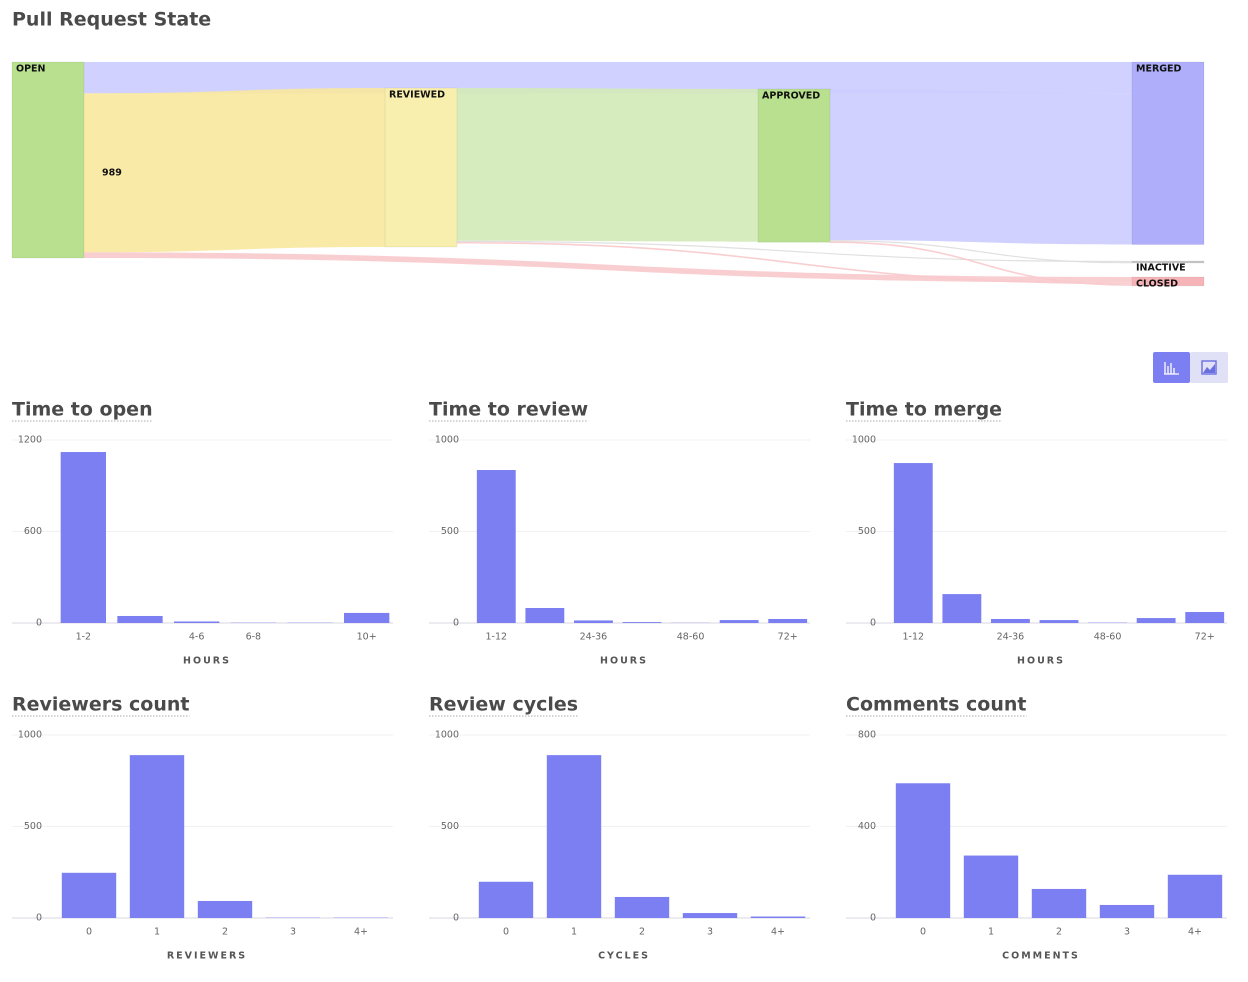 The height and width of the screenshot is (982, 1248). Describe the element at coordinates (503, 705) in the screenshot. I see `chart-title: Review cycles` at that location.